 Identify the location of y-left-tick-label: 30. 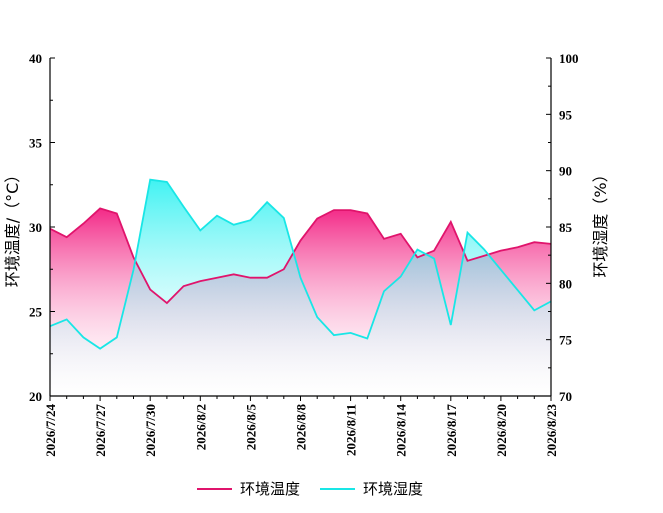
(35, 227).